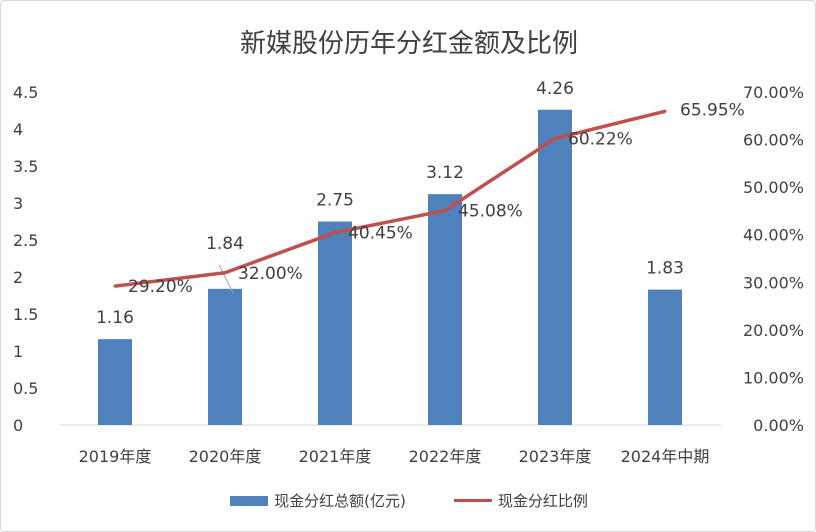  What do you see at coordinates (226, 279) in the screenshot?
I see `label-leader-line` at bounding box center [226, 279].